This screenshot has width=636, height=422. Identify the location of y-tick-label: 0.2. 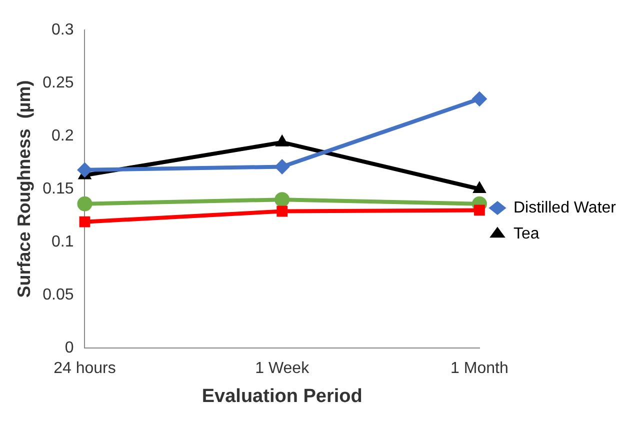
(62, 135).